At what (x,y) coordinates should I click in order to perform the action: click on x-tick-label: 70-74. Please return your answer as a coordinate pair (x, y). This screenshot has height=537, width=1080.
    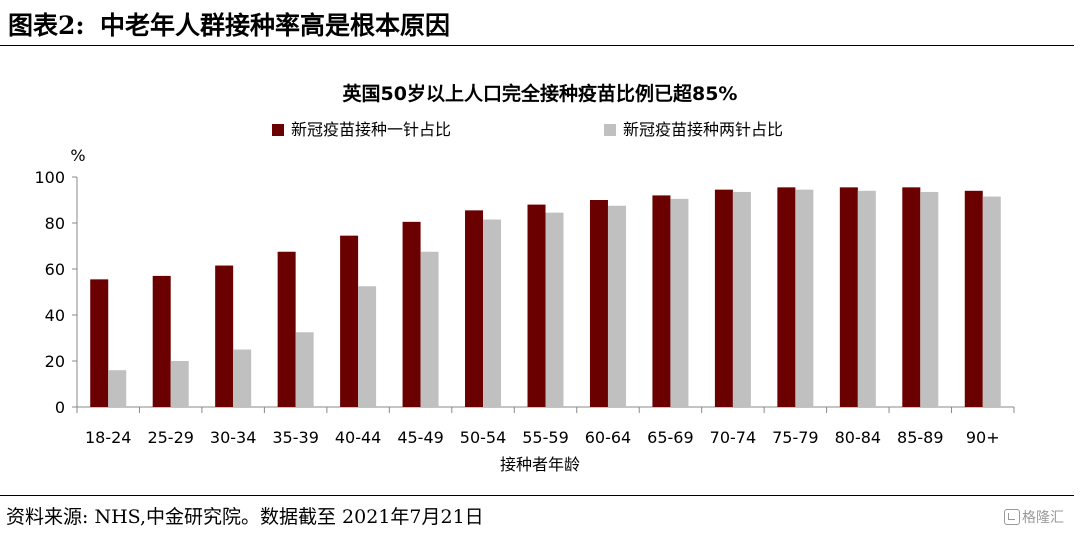
    Looking at the image, I should click on (733, 437).